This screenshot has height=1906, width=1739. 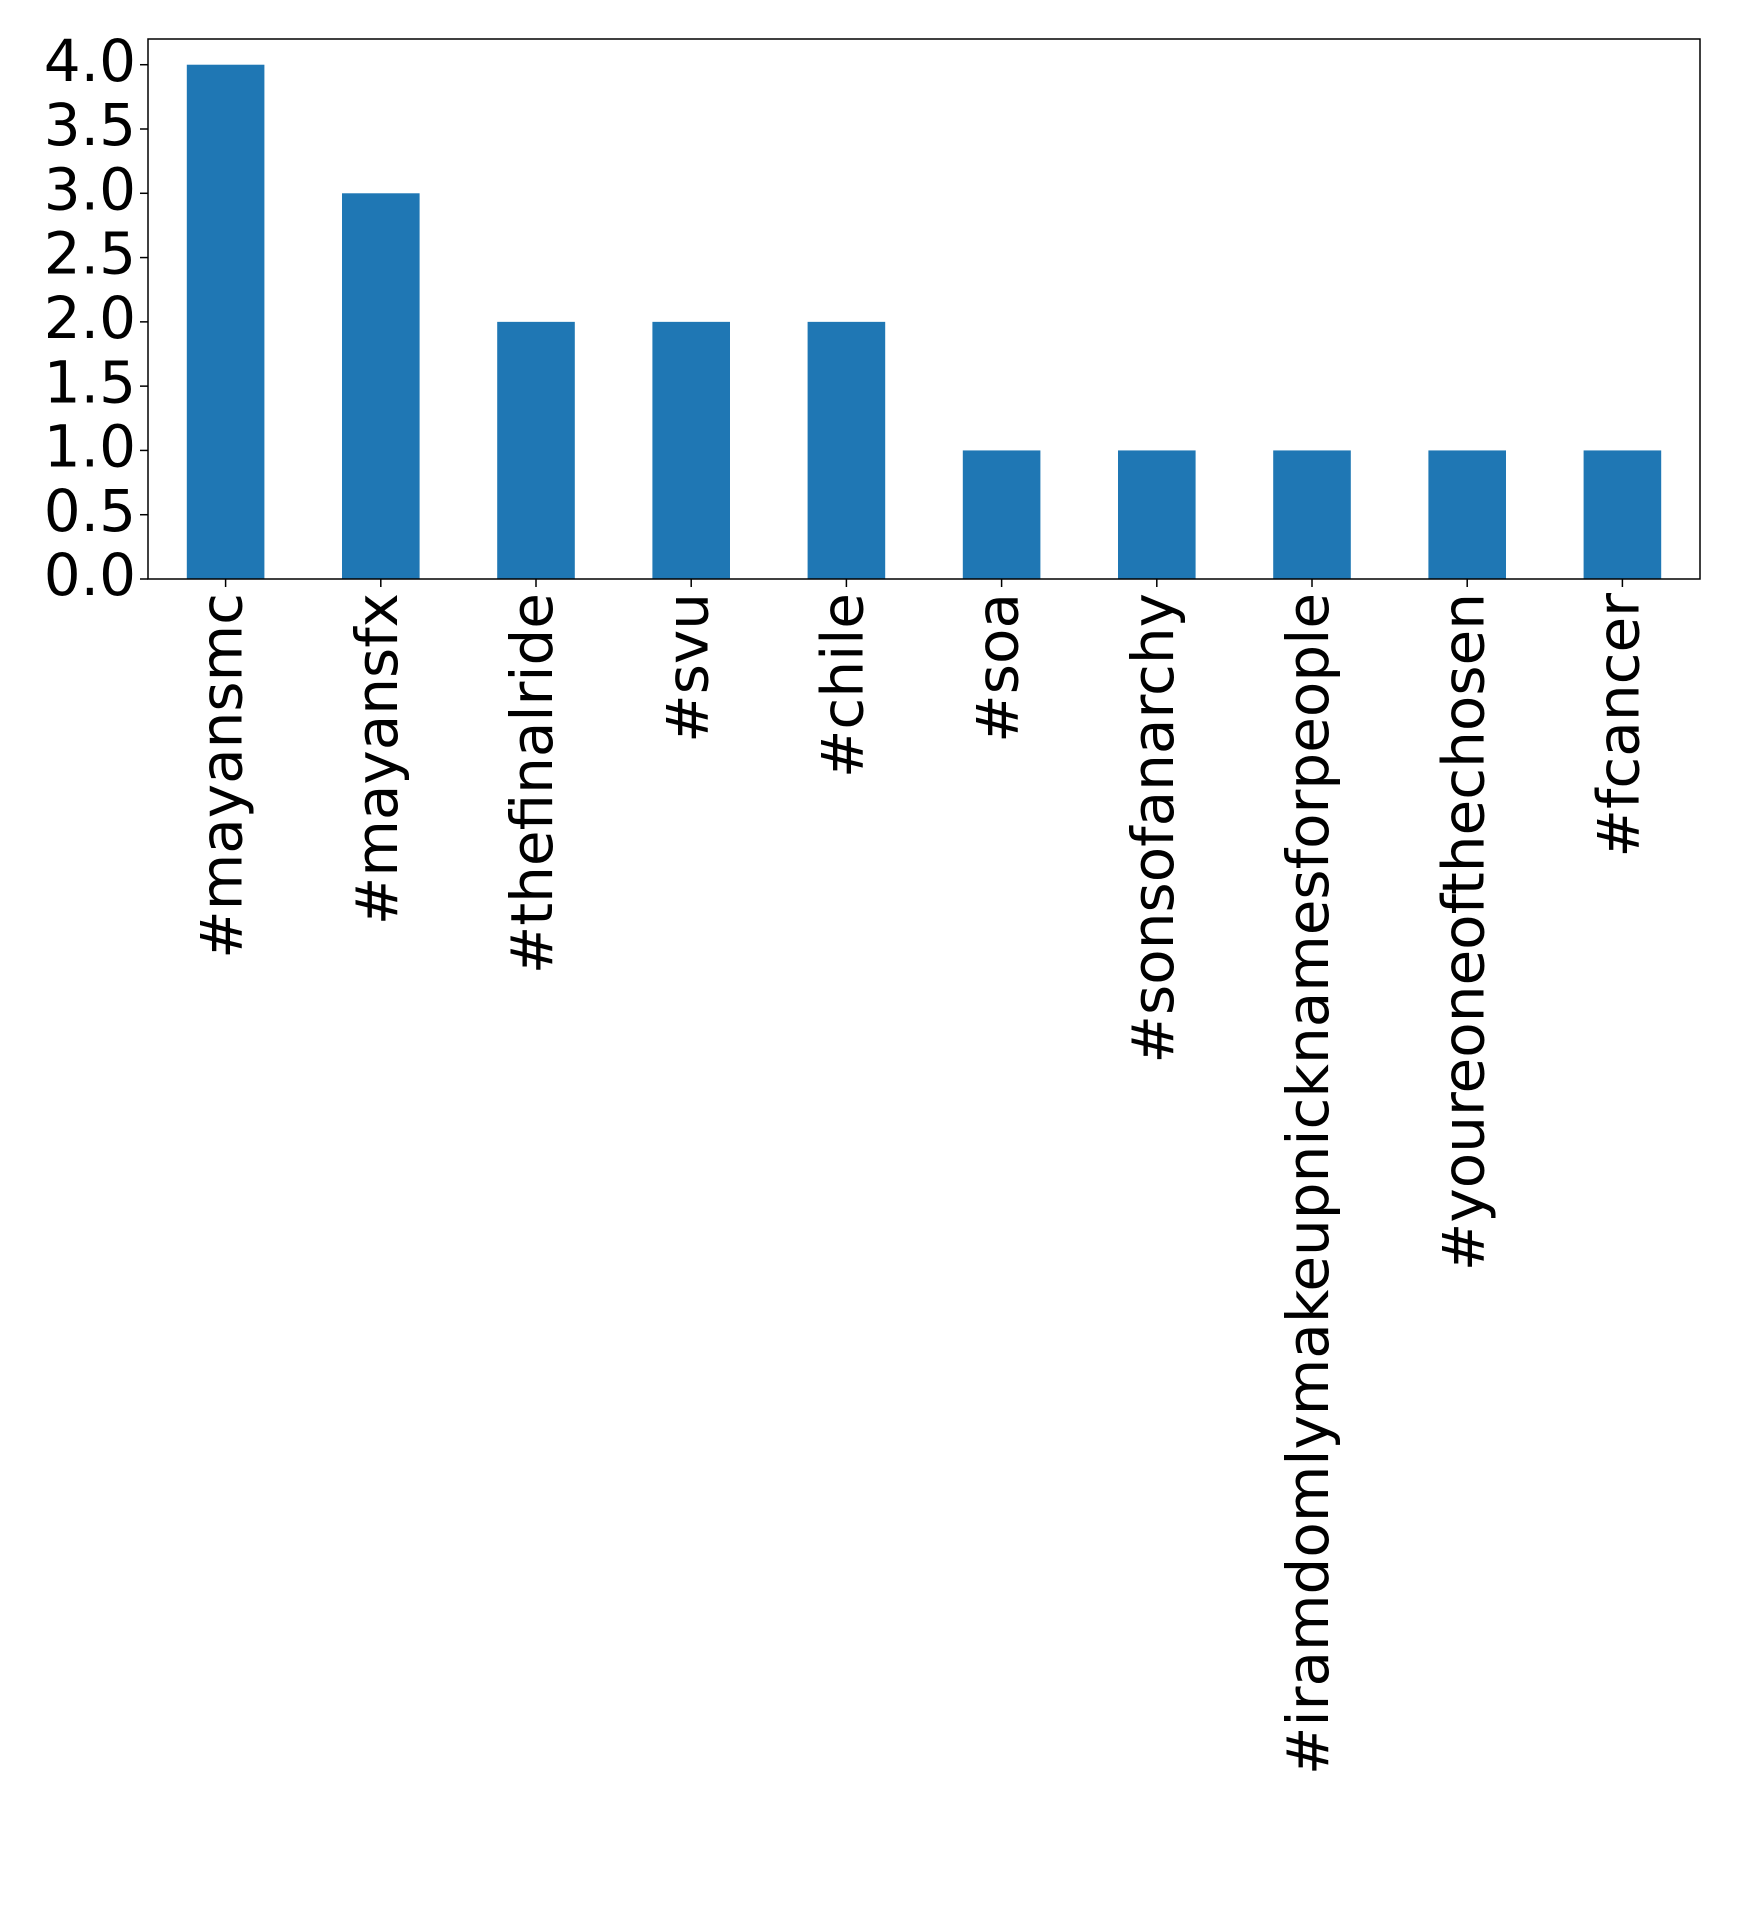 I want to click on x-tick-label-7: #iramdomlymakeupnicknamesforpeople, so click(x=1308, y=1184).